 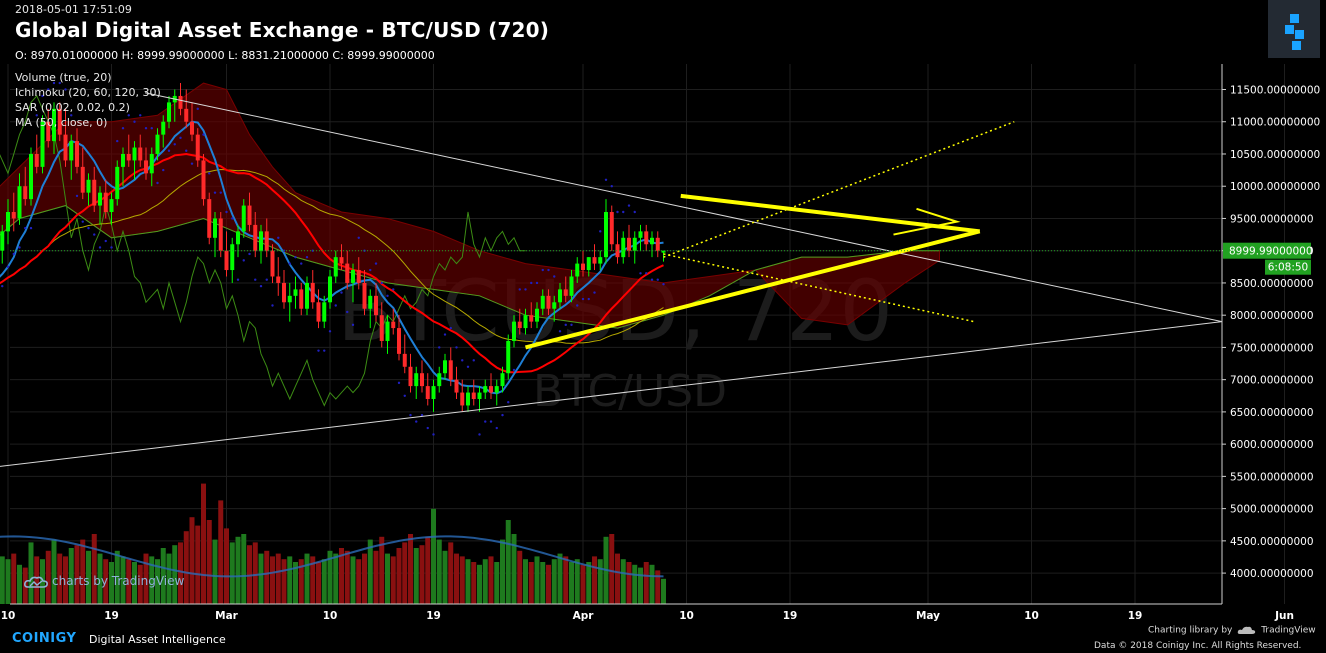 I want to click on pennant-upper-line, so click(x=830, y=213).